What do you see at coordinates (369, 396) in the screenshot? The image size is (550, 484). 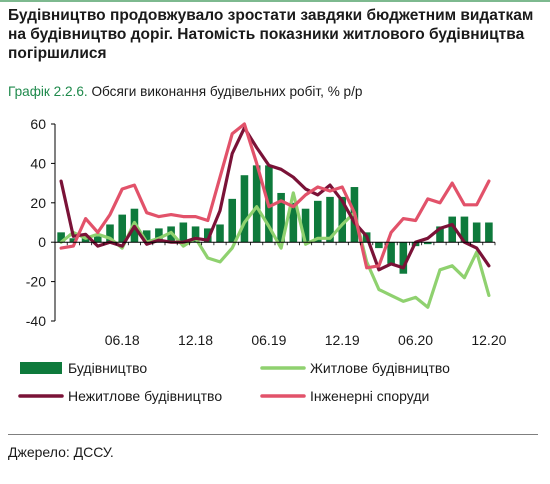 I see `legend-label-engineering: Інженерні споруди` at bounding box center [369, 396].